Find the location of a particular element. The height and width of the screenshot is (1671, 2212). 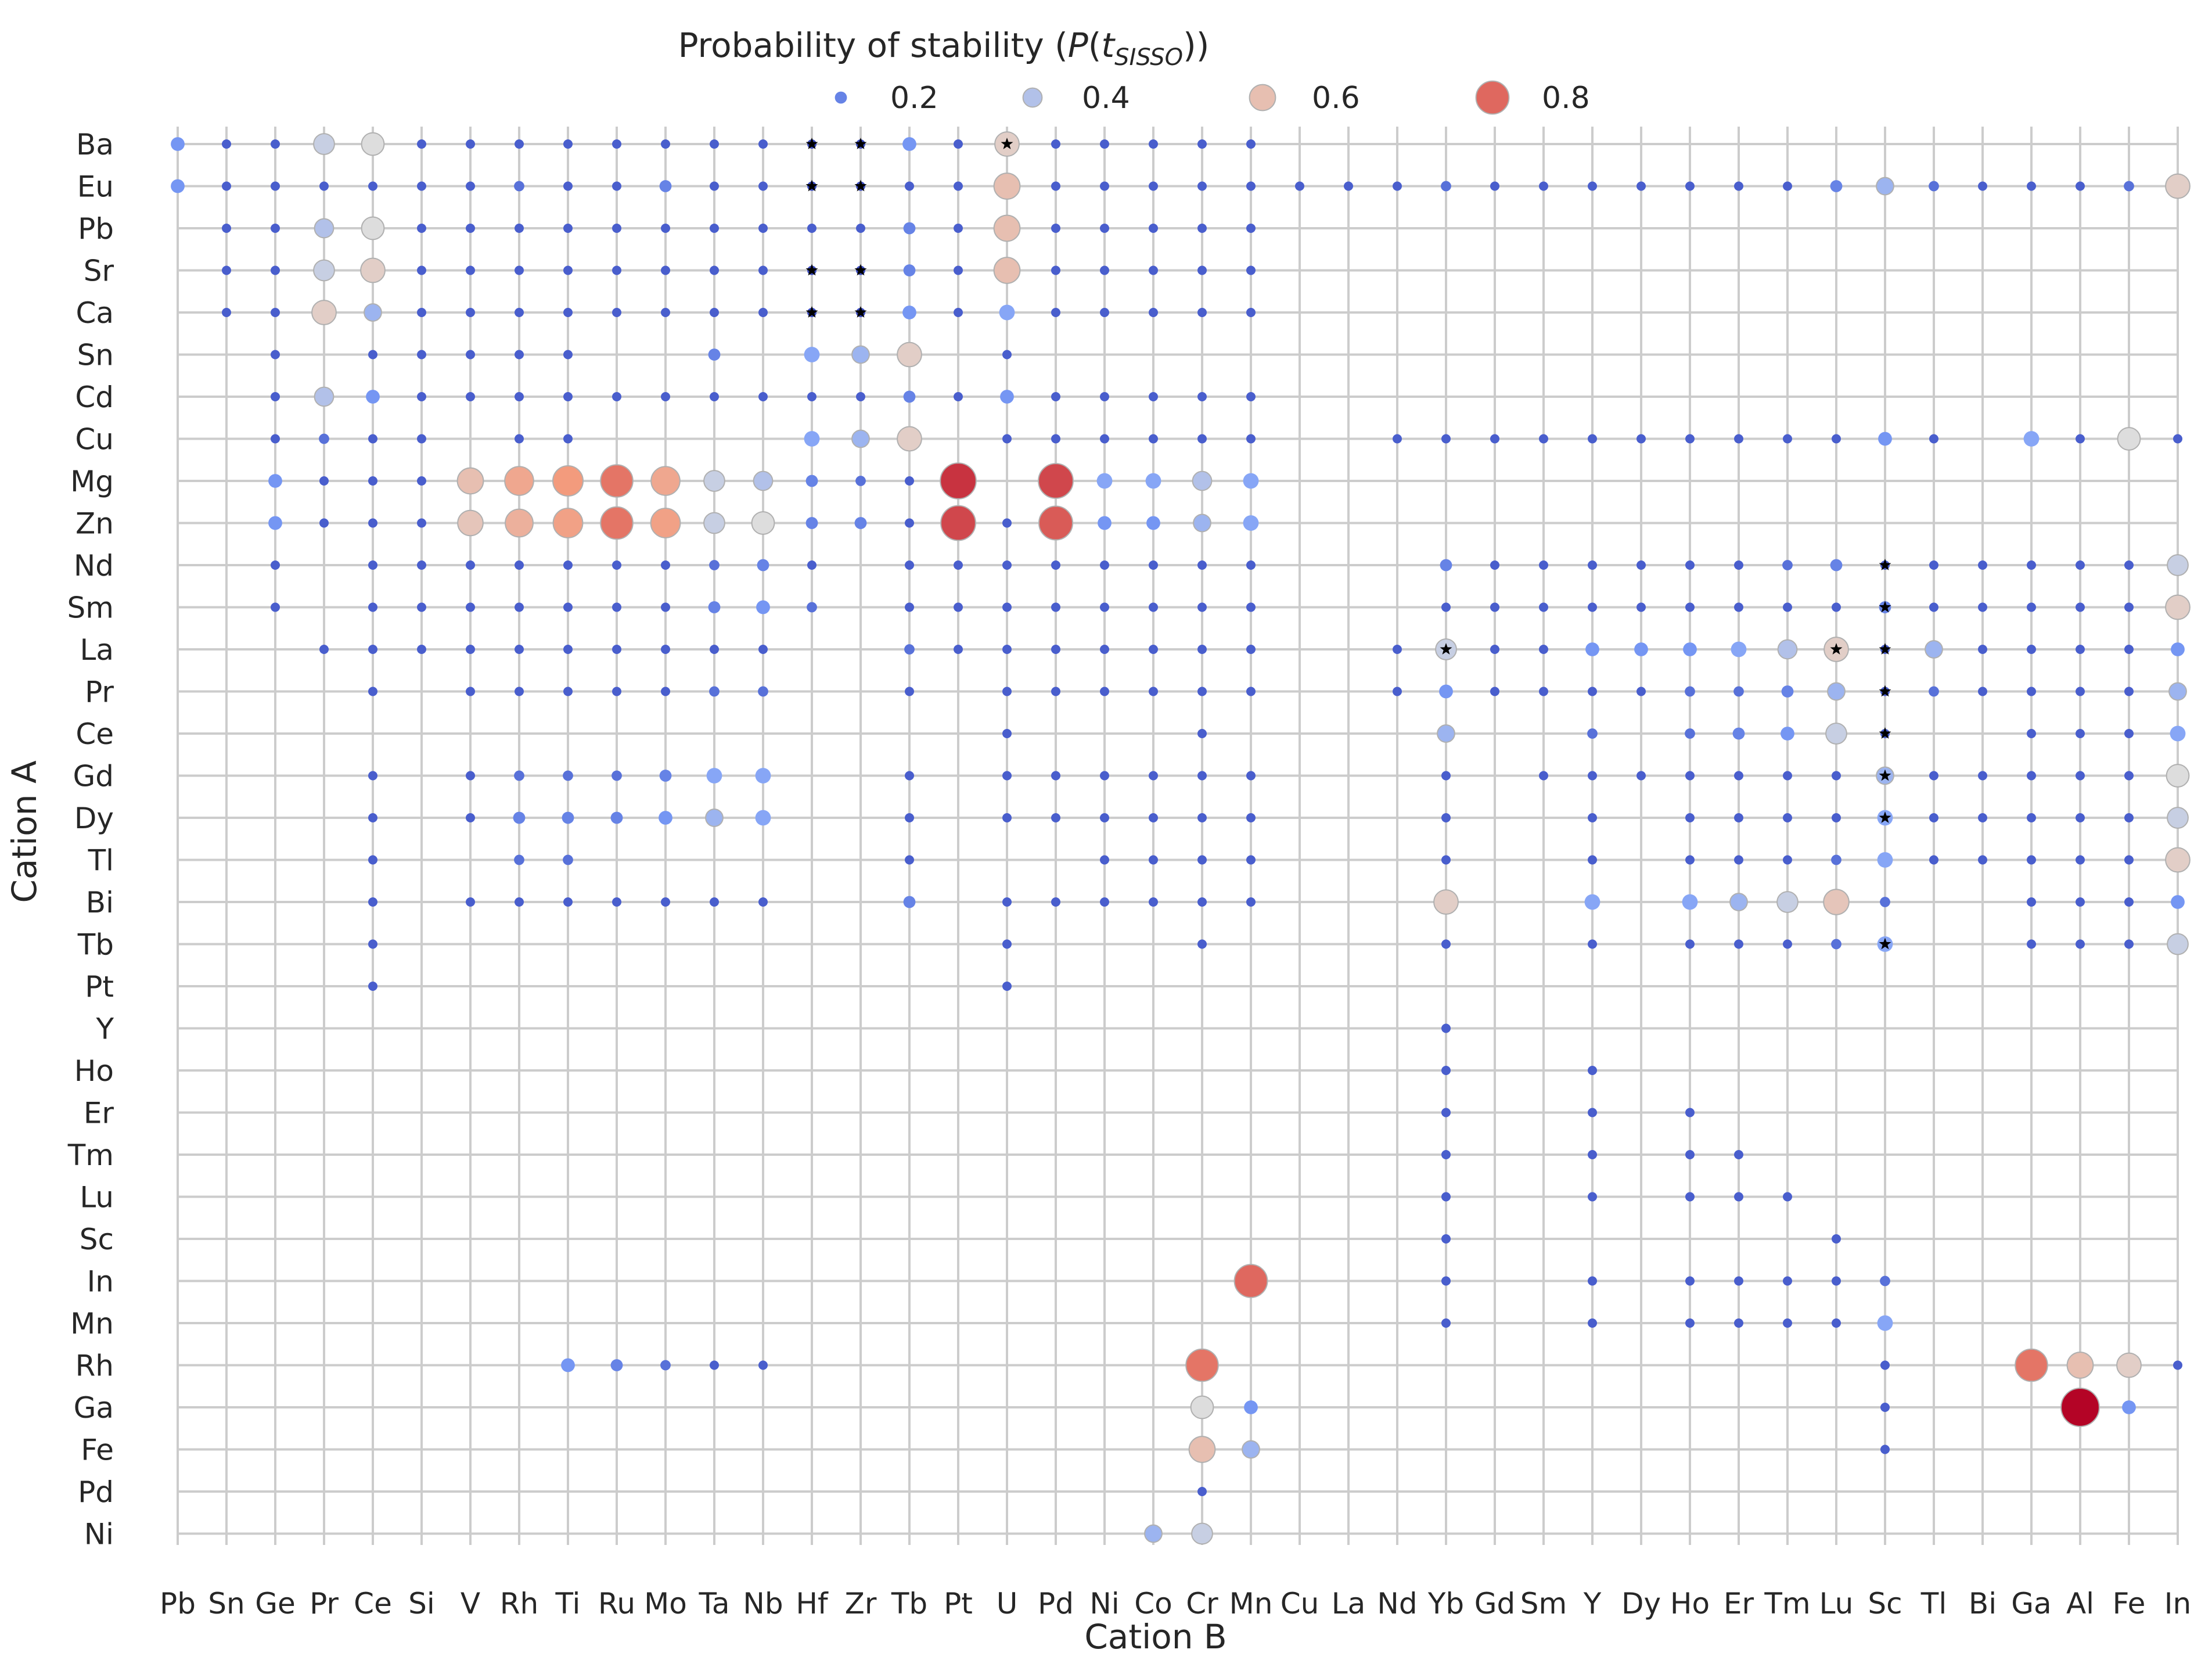

point-ca-rh is located at coordinates (519, 312).